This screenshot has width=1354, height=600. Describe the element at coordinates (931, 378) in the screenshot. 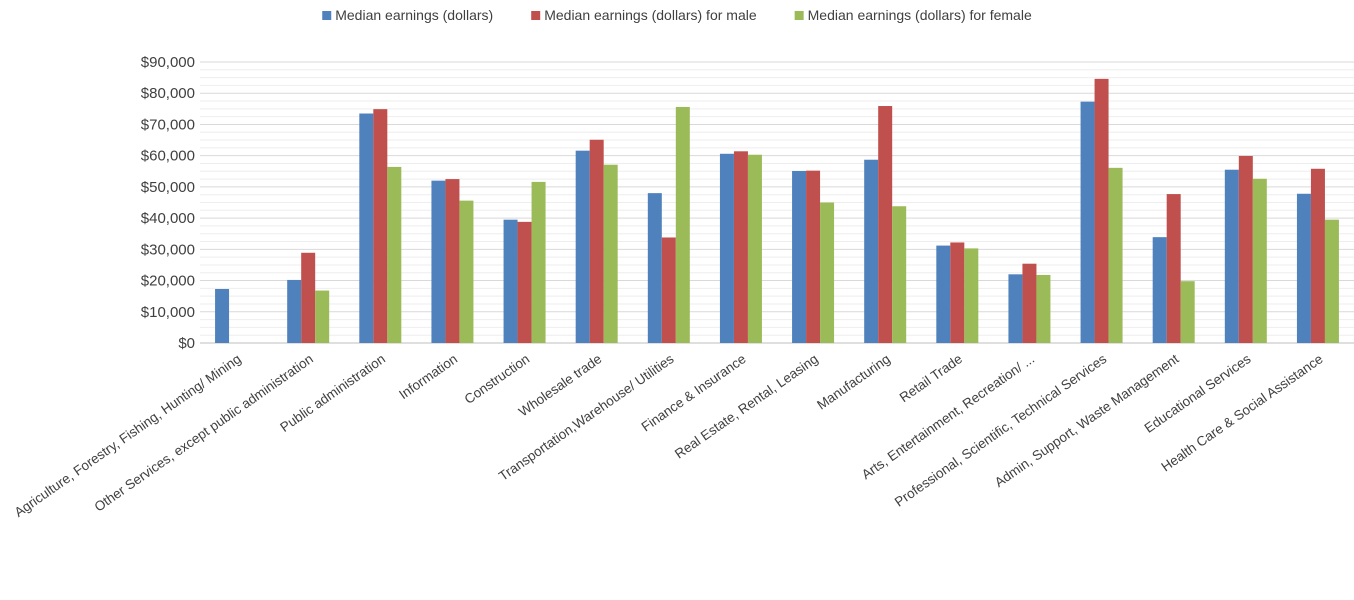

I see `x-category-label: Retail Trade` at that location.